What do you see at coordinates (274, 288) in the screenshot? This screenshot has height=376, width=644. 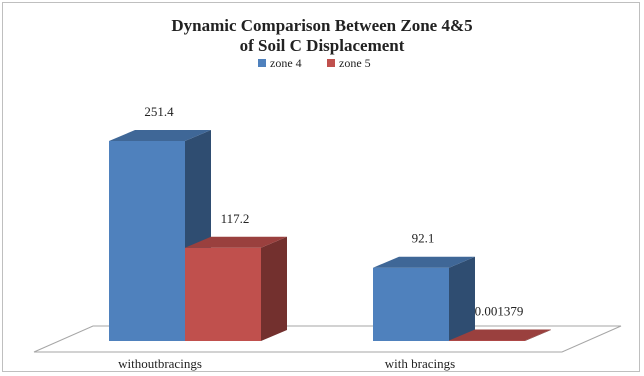 I see `bar-side-zone-5-withoutbracings` at bounding box center [274, 288].